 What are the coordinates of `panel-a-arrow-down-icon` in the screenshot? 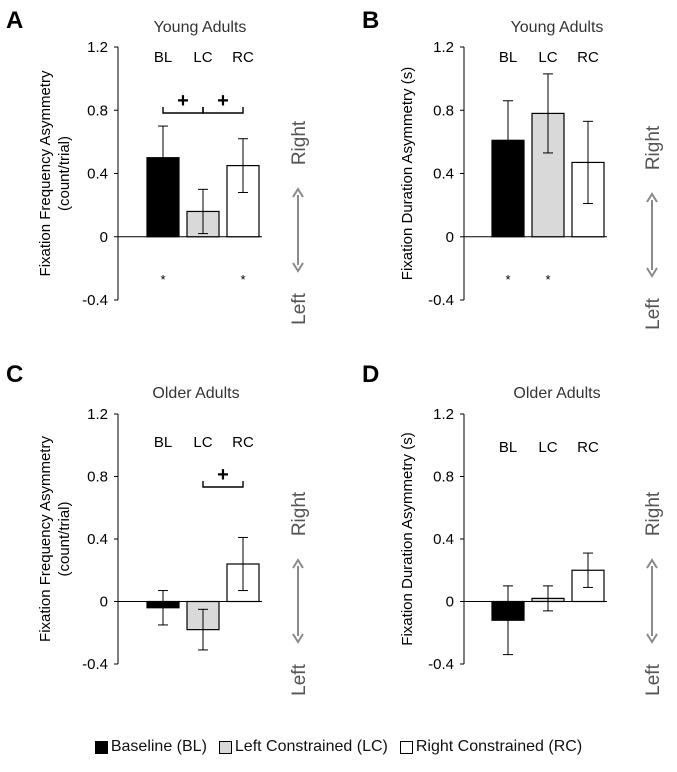 It's located at (298, 267).